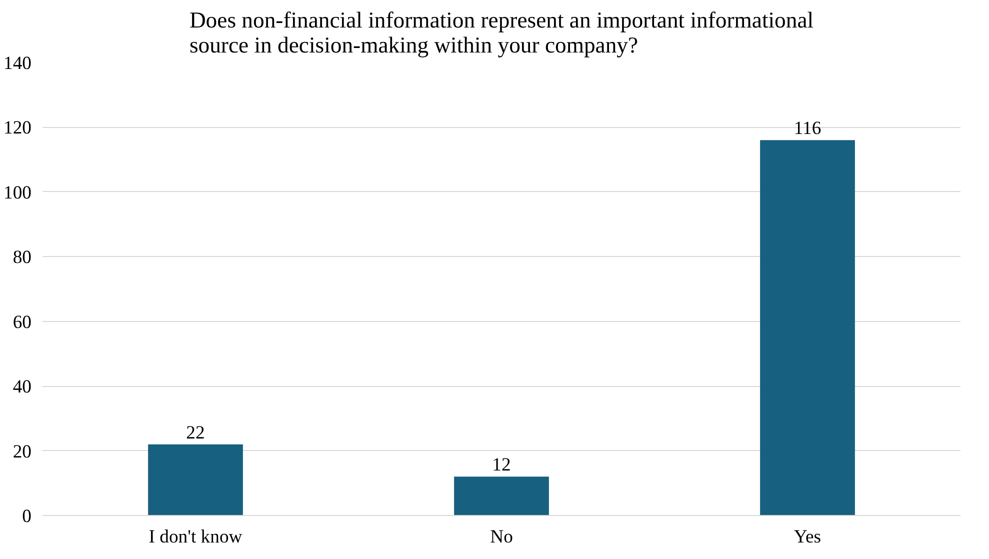 The height and width of the screenshot is (559, 989). What do you see at coordinates (195, 537) in the screenshot?
I see `x-tick-label: I don't know` at bounding box center [195, 537].